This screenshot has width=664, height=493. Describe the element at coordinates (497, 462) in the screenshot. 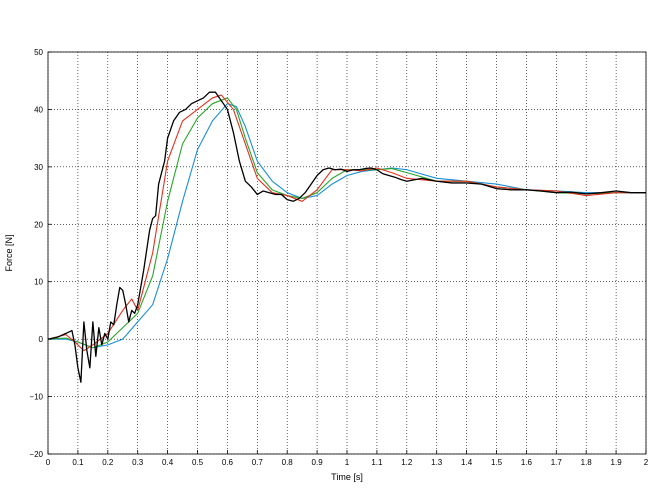

I see `x-tick-label: 1.5` at that location.